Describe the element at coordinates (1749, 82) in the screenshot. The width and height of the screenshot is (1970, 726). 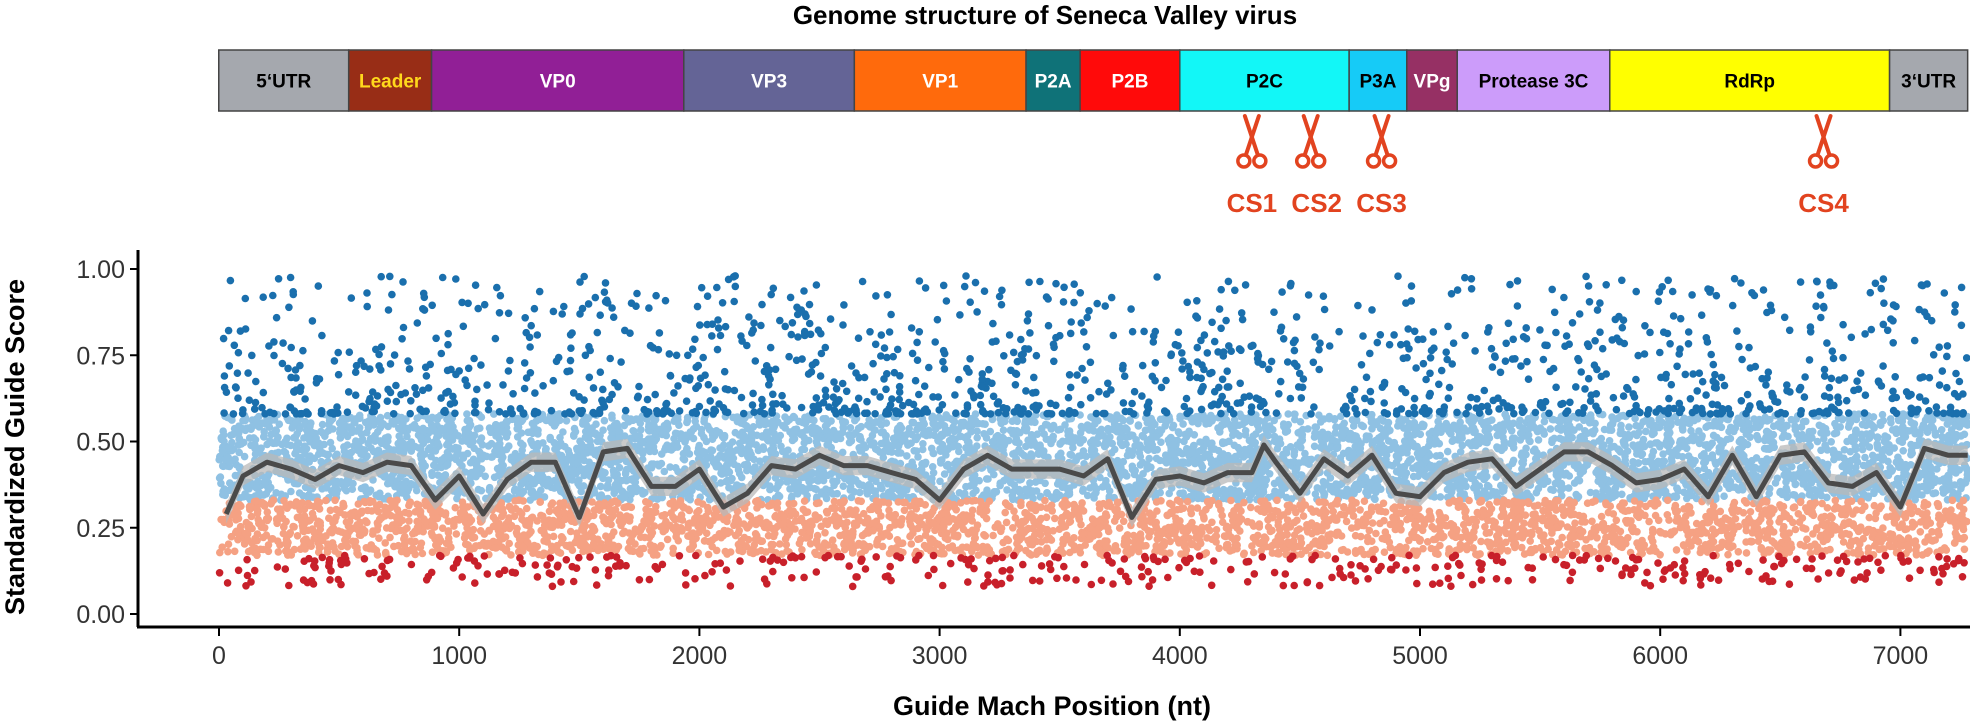
I see `genome-segment-label-11: RdRp` at that location.